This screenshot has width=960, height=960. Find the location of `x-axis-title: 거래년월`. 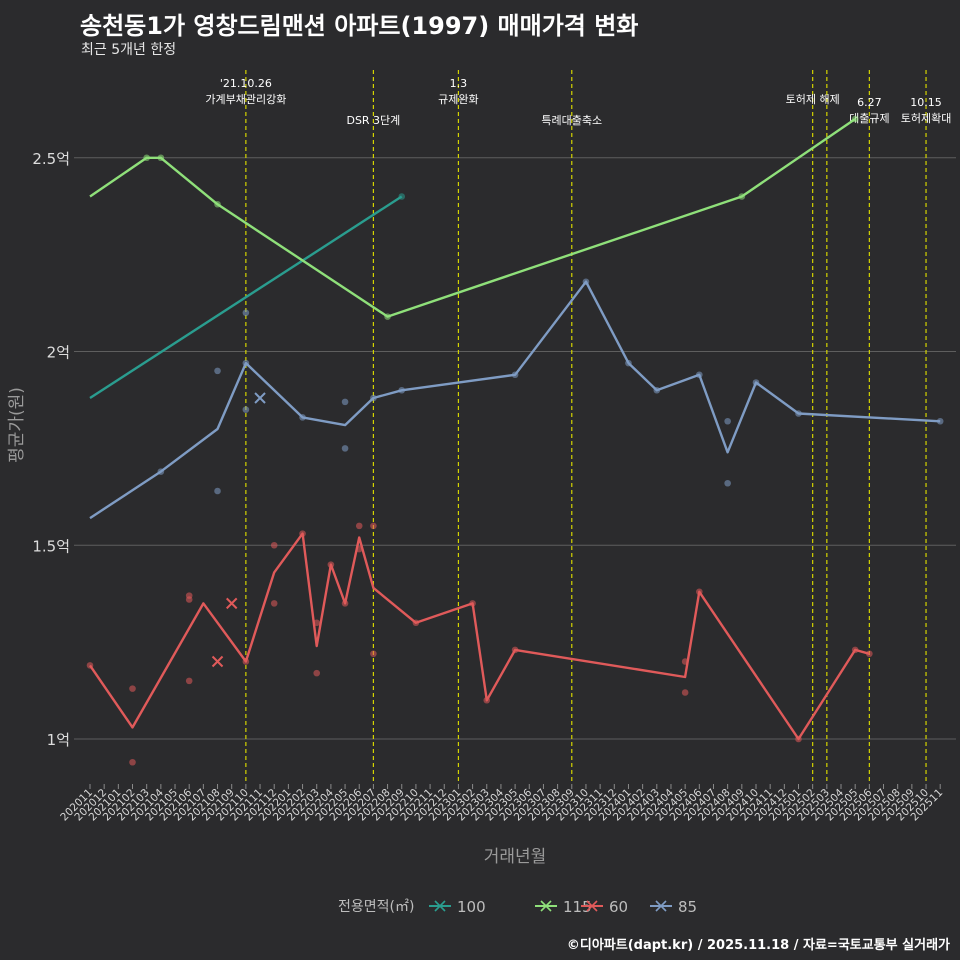

x-axis-title: 거래년월 is located at coordinates (515, 857).